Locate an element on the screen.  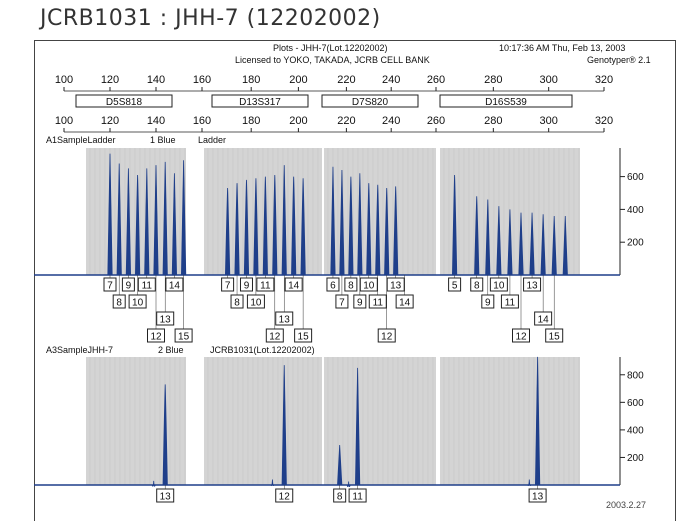
tick-label: 220 is located at coordinates (346, 80).